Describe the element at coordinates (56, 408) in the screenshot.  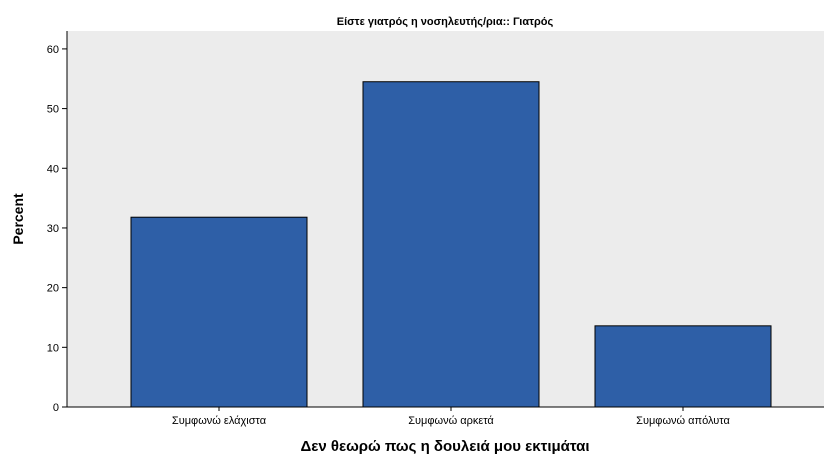
I see `y-tick-label: 0` at that location.